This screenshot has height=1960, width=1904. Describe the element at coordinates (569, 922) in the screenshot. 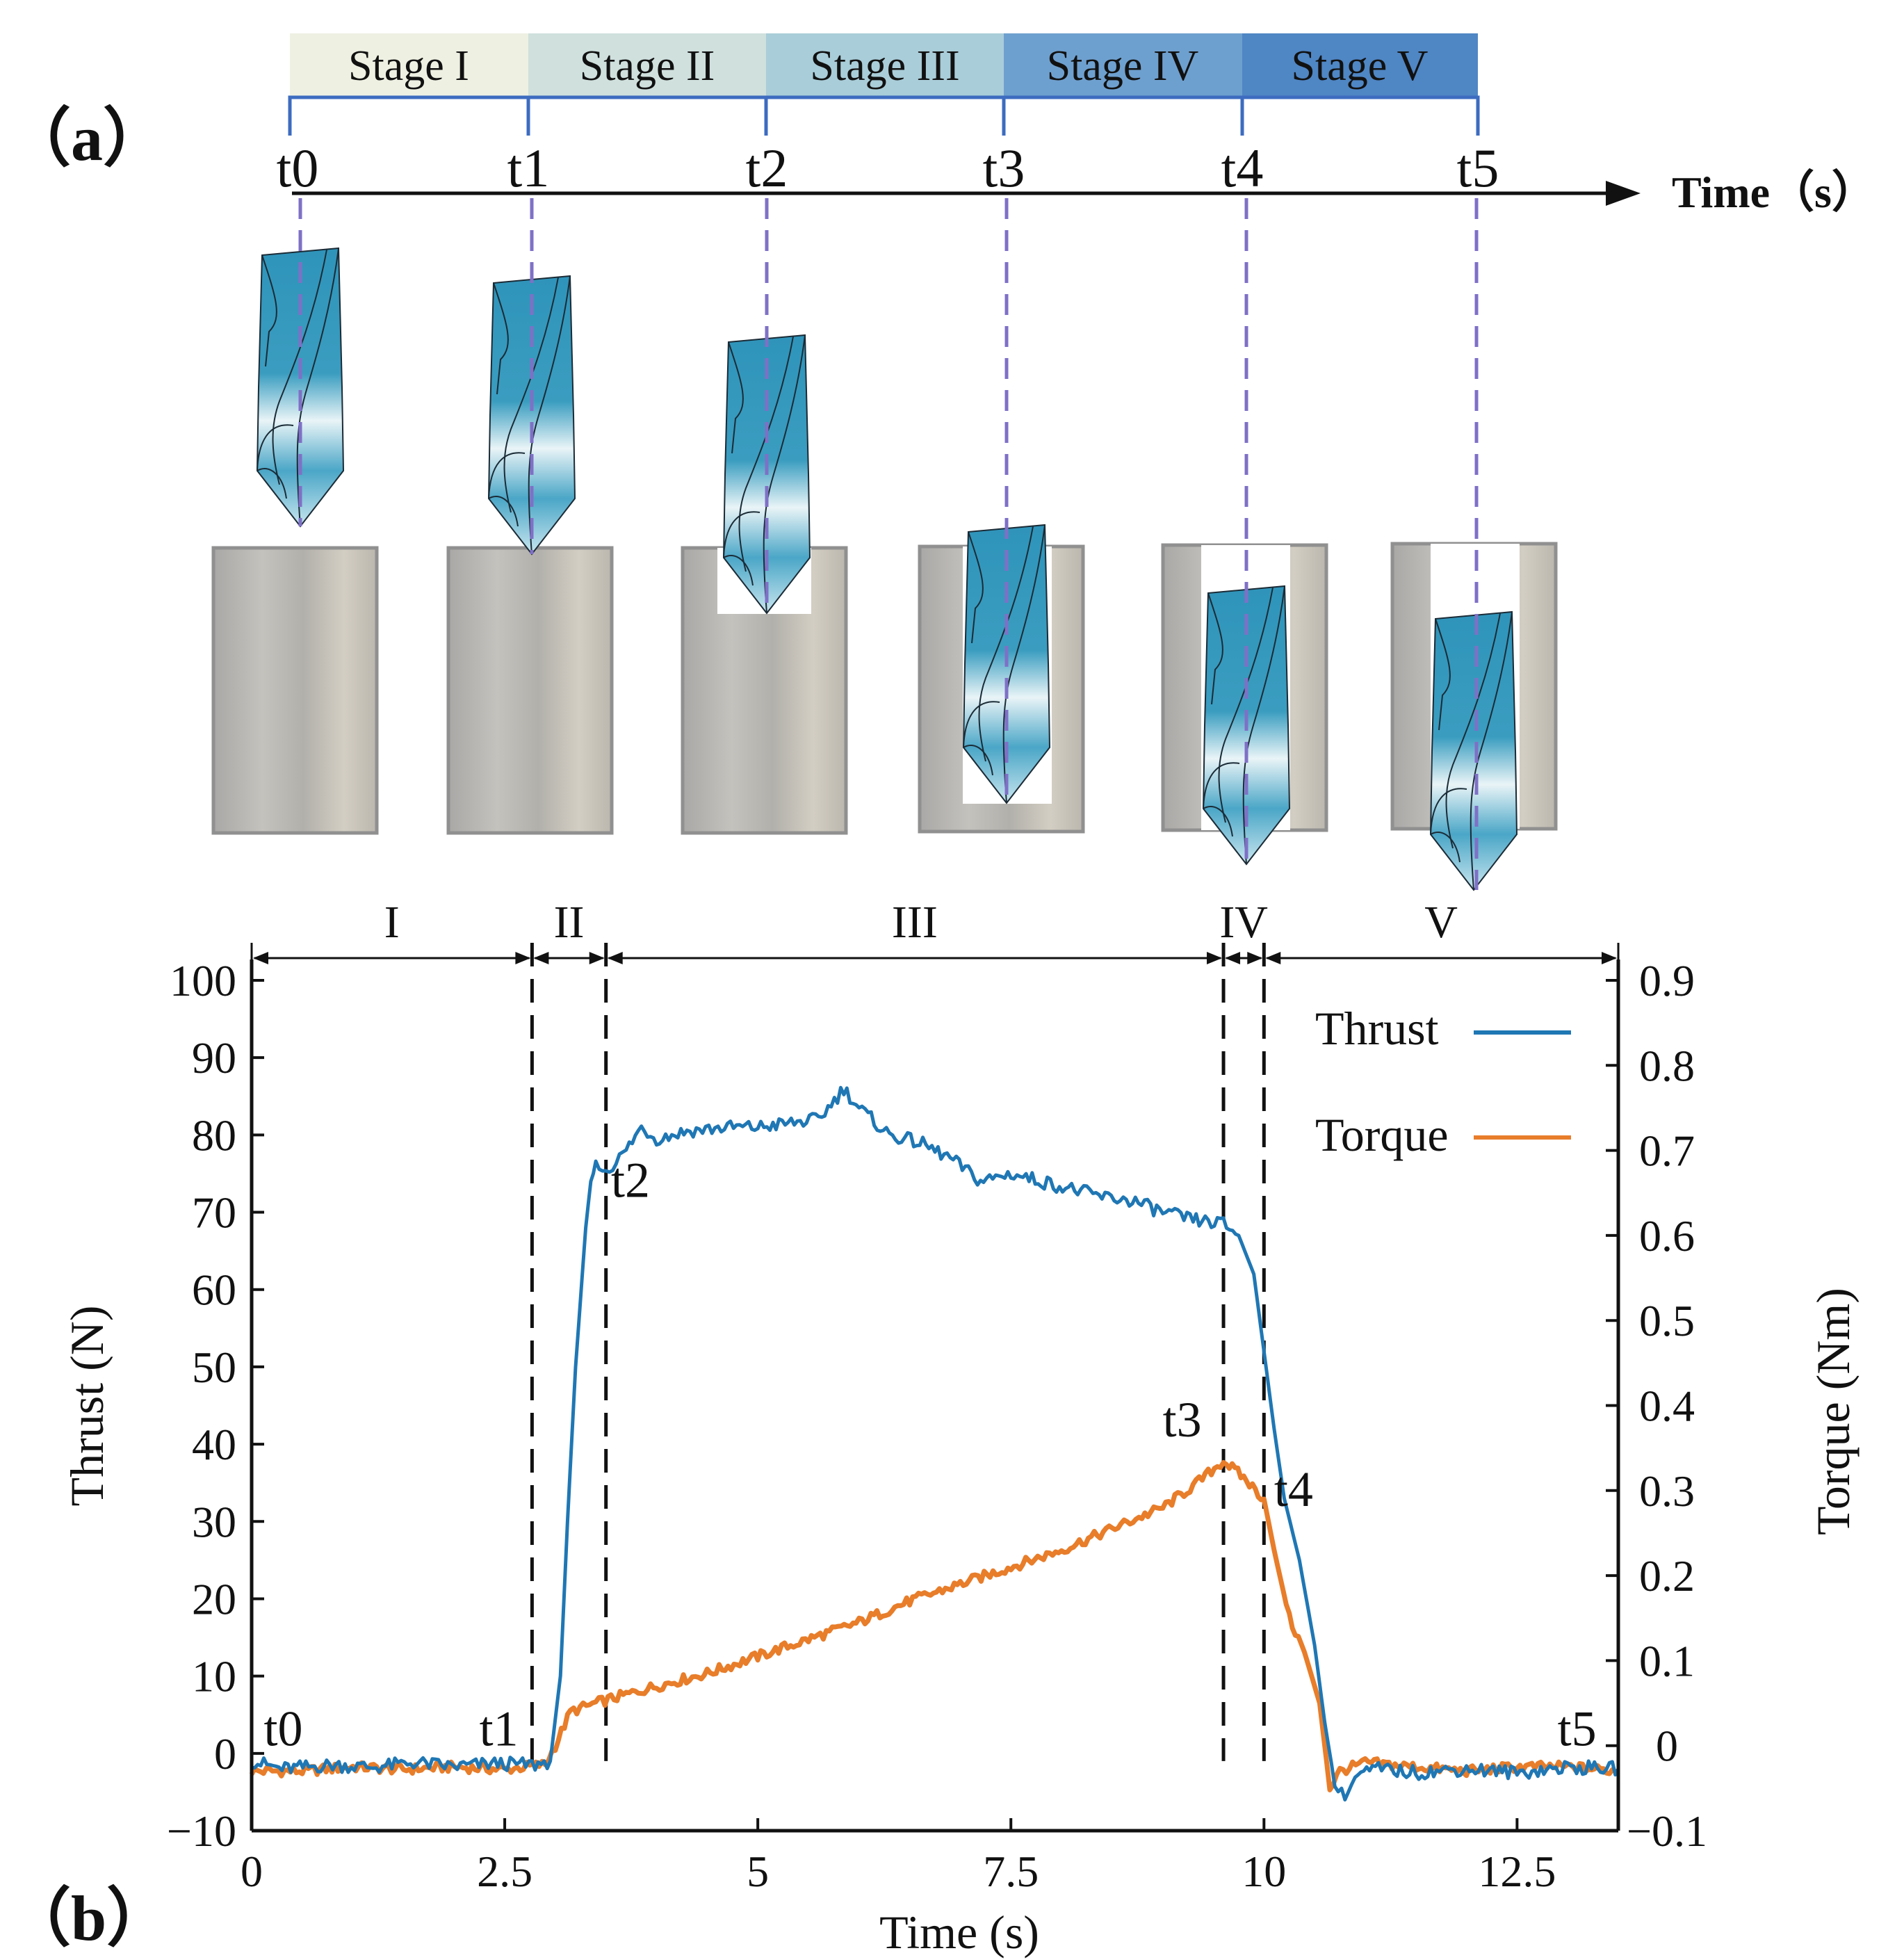

I see `phase-label: II` at that location.